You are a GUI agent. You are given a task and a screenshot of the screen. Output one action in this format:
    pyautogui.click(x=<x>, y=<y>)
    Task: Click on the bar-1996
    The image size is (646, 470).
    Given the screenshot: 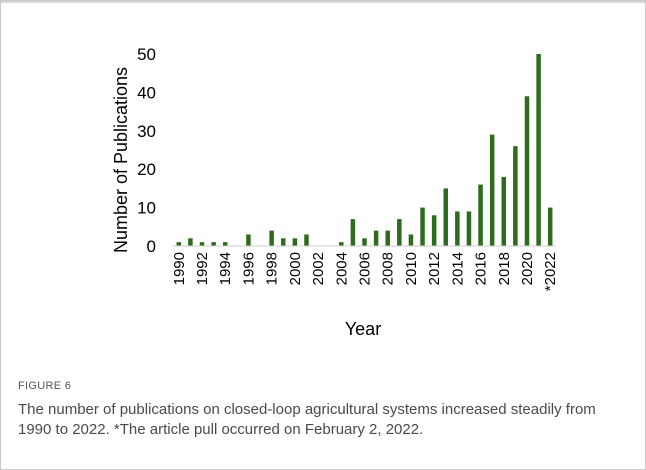 What is the action you would take?
    pyautogui.click(x=248, y=240)
    